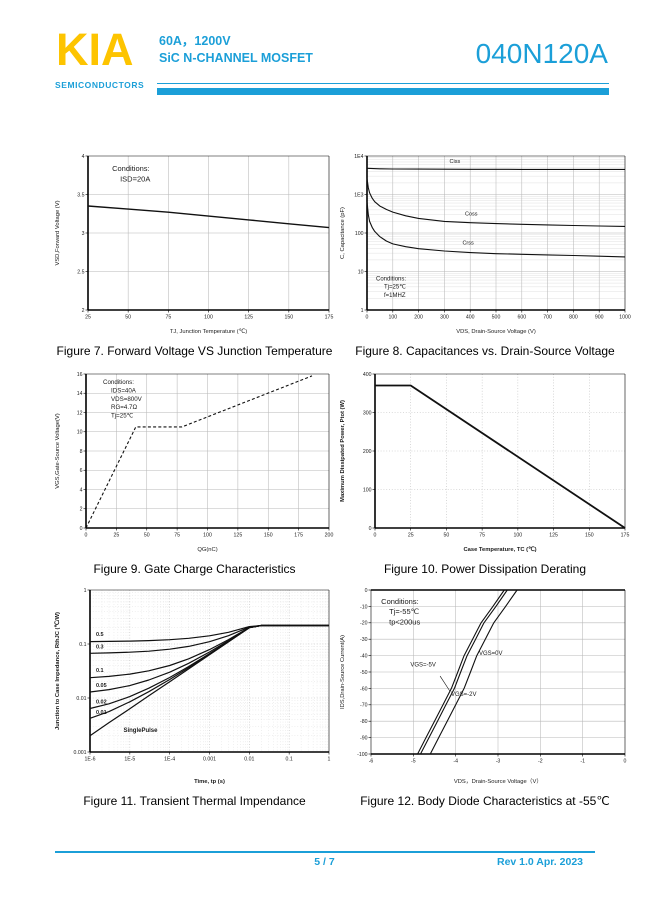 The width and height of the screenshot is (649, 917). I want to click on svg-text: 0.3, so click(100, 647).